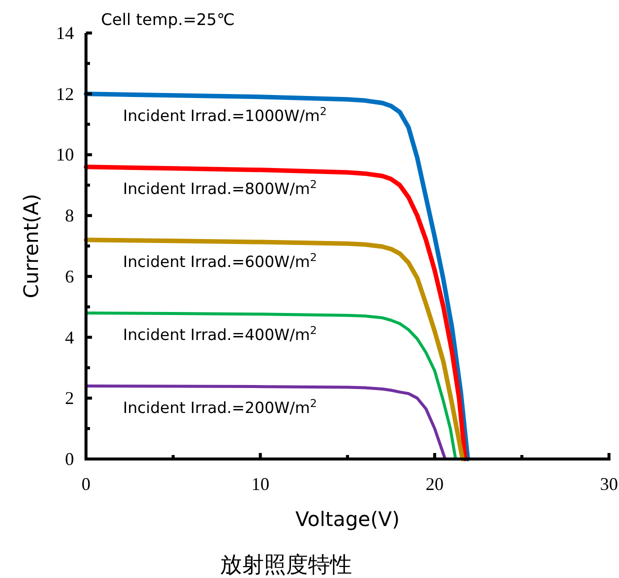  Describe the element at coordinates (69, 216) in the screenshot. I see `y-tick-label: 8` at that location.